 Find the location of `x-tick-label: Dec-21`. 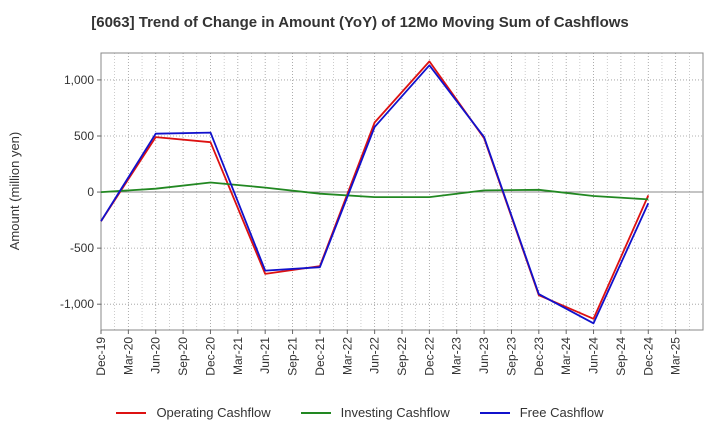

x-tick-label: Dec-21 is located at coordinates (320, 356).